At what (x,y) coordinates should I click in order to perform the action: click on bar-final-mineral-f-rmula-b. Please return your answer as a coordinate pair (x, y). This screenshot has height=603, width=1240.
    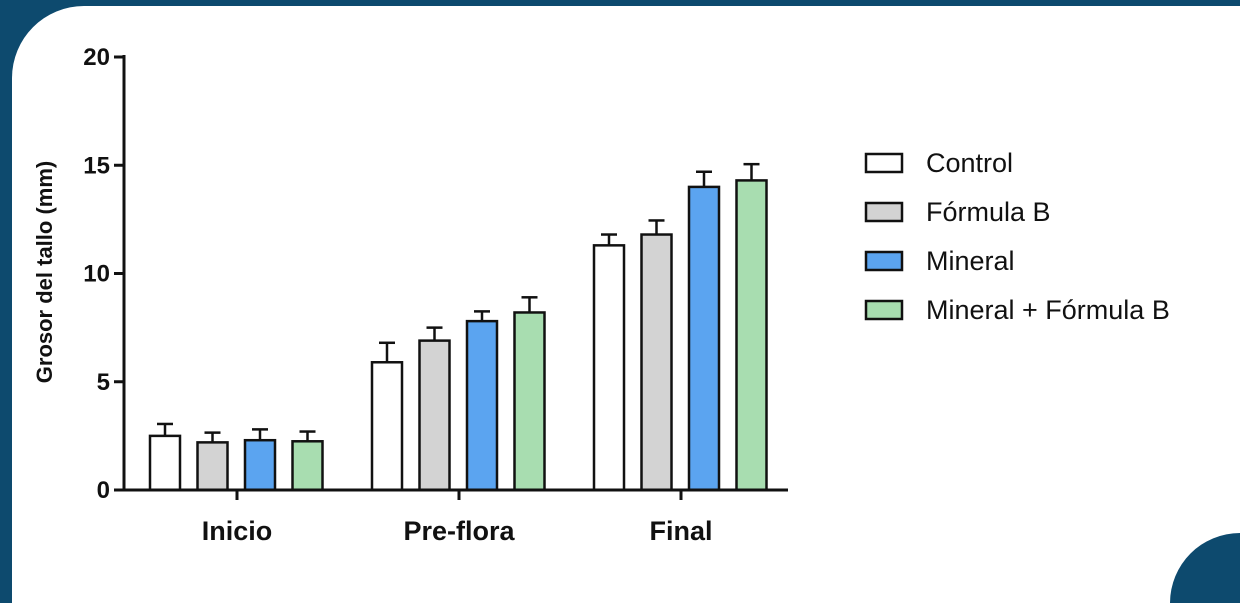
    Looking at the image, I should click on (751, 335).